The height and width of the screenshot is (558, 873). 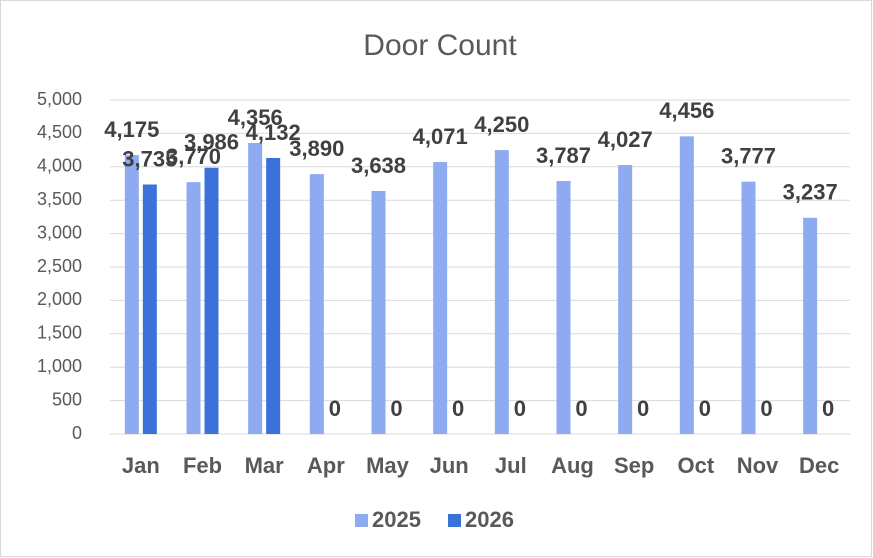 What do you see at coordinates (810, 192) in the screenshot?
I see `data-label: 3,237` at bounding box center [810, 192].